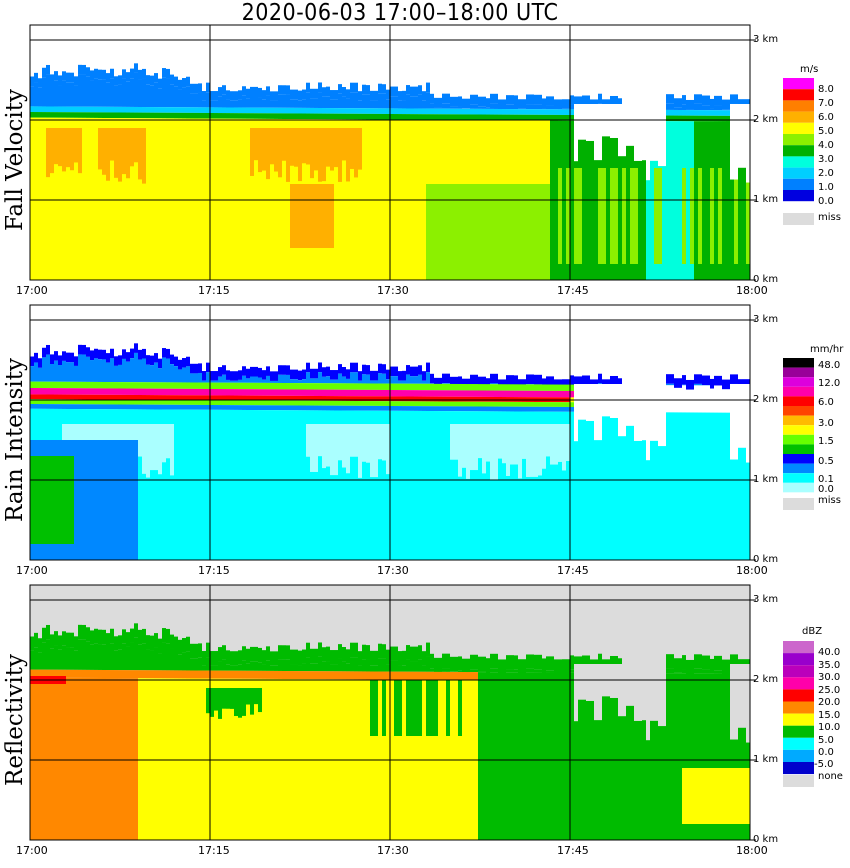 This screenshot has height=868, width=850. Describe the element at coordinates (826, 752) in the screenshot. I see `legend-label: 0.0` at that location.